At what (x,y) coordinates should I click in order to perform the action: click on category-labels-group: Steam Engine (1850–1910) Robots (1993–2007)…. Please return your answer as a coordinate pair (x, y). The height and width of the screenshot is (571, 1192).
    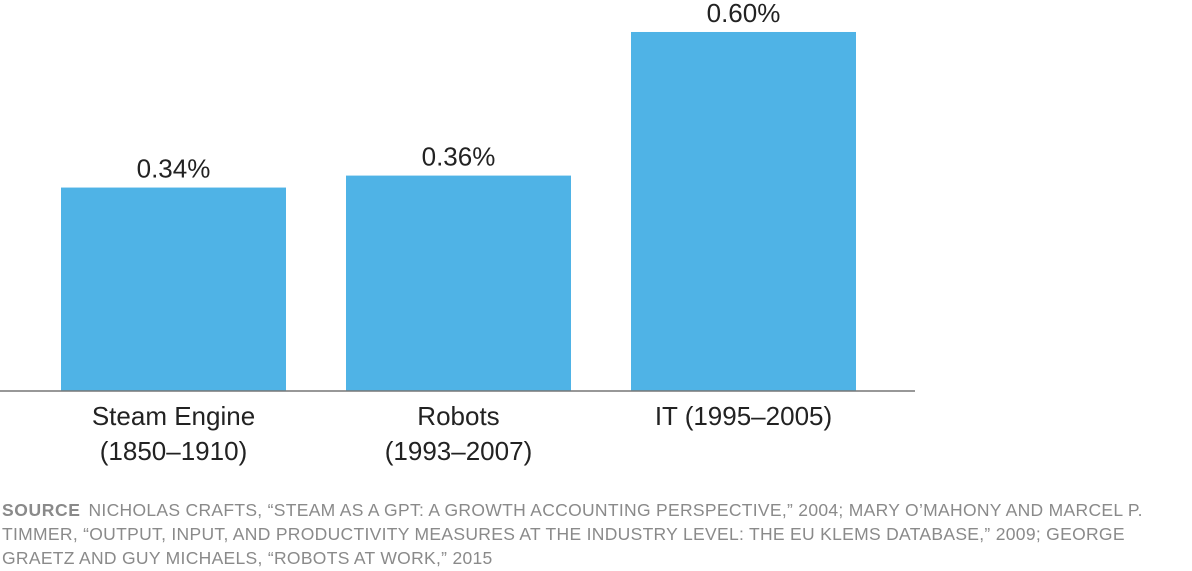
    Looking at the image, I should click on (462, 433).